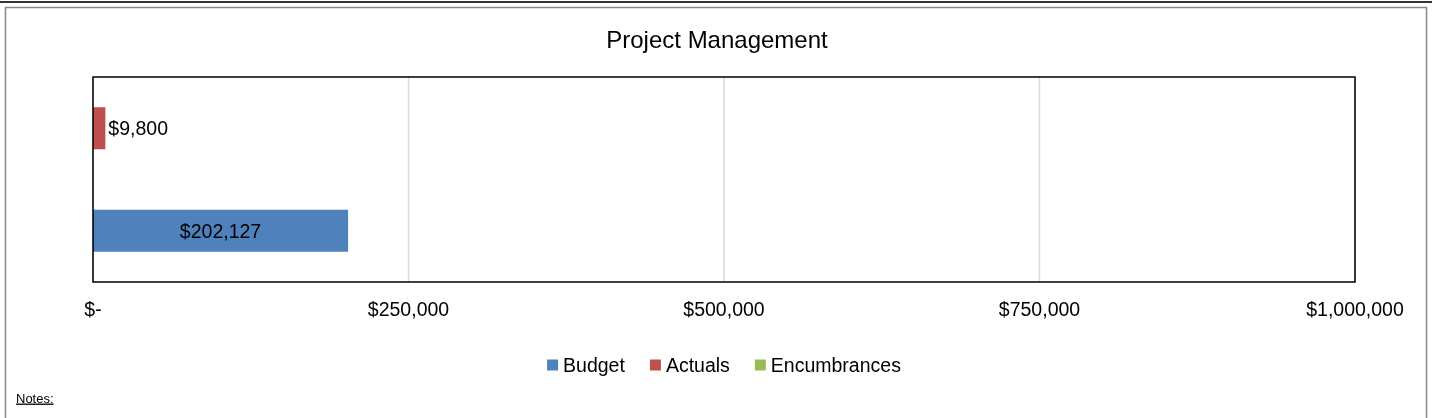 The height and width of the screenshot is (418, 1432). Describe the element at coordinates (724, 308) in the screenshot. I see `x-tick-label: $500,000` at that location.